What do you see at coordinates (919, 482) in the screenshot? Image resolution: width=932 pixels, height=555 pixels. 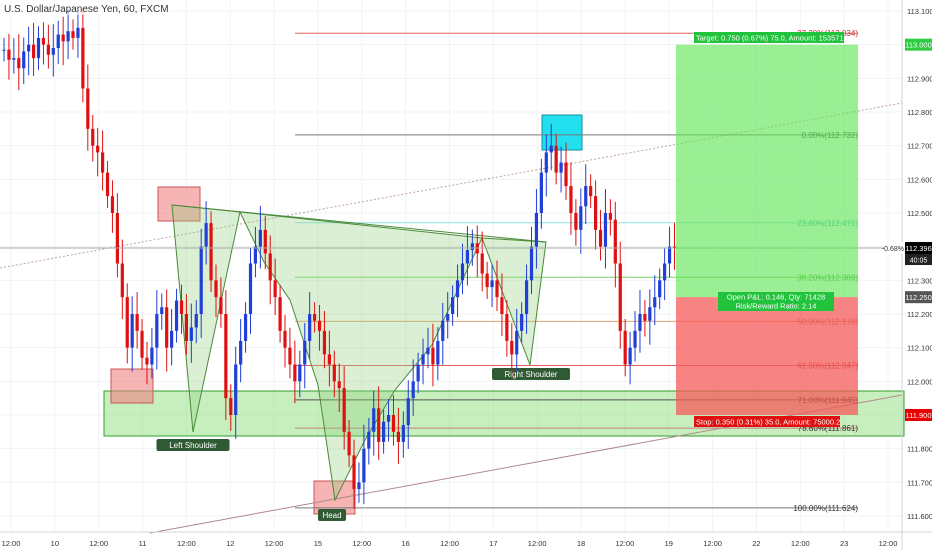 I see `y-tick-label: 111.700` at bounding box center [919, 482].